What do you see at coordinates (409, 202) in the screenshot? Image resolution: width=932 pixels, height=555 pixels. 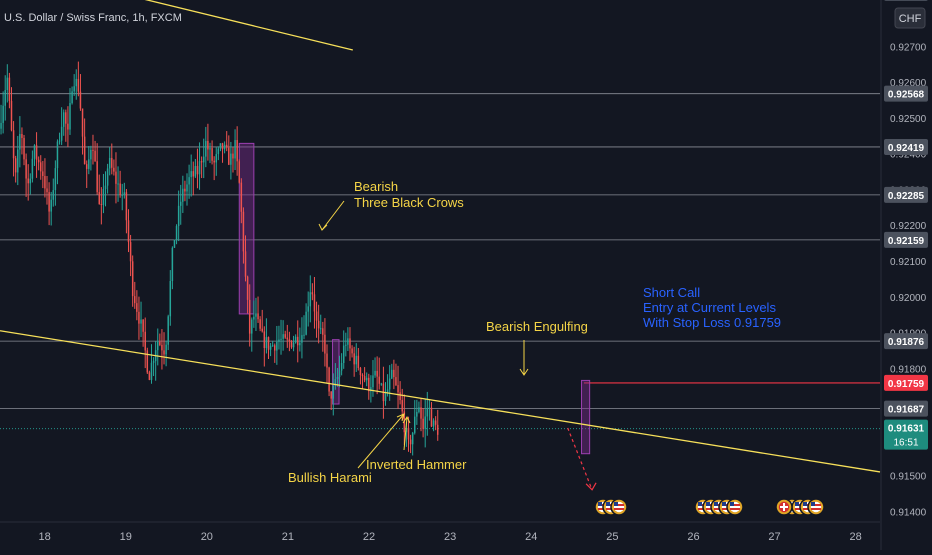 I see `annotation-line: Three Black Crows` at bounding box center [409, 202].